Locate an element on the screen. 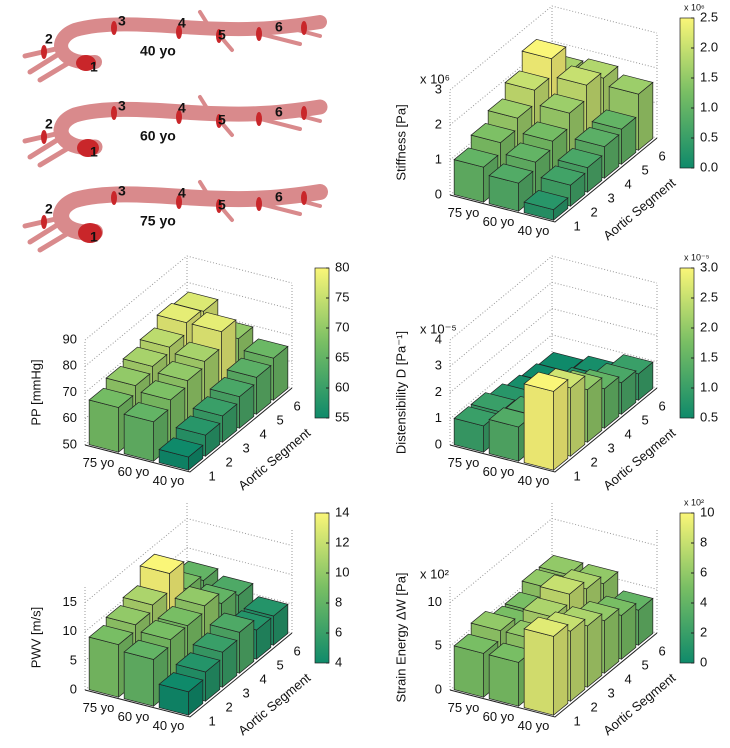 The height and width of the screenshot is (748, 730). colorbar-tick-label: 10 is located at coordinates (342, 571).